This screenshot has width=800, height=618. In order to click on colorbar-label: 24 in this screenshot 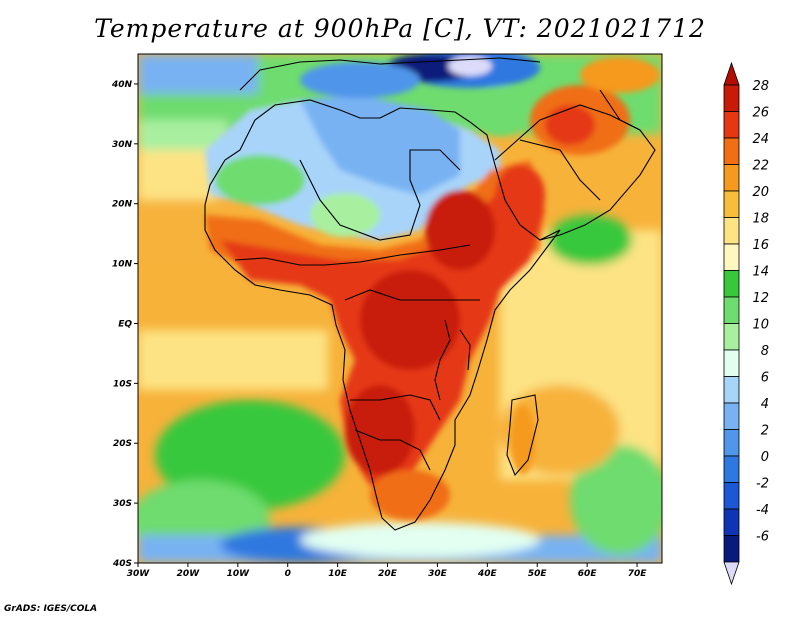, I will do `click(760, 139)`.